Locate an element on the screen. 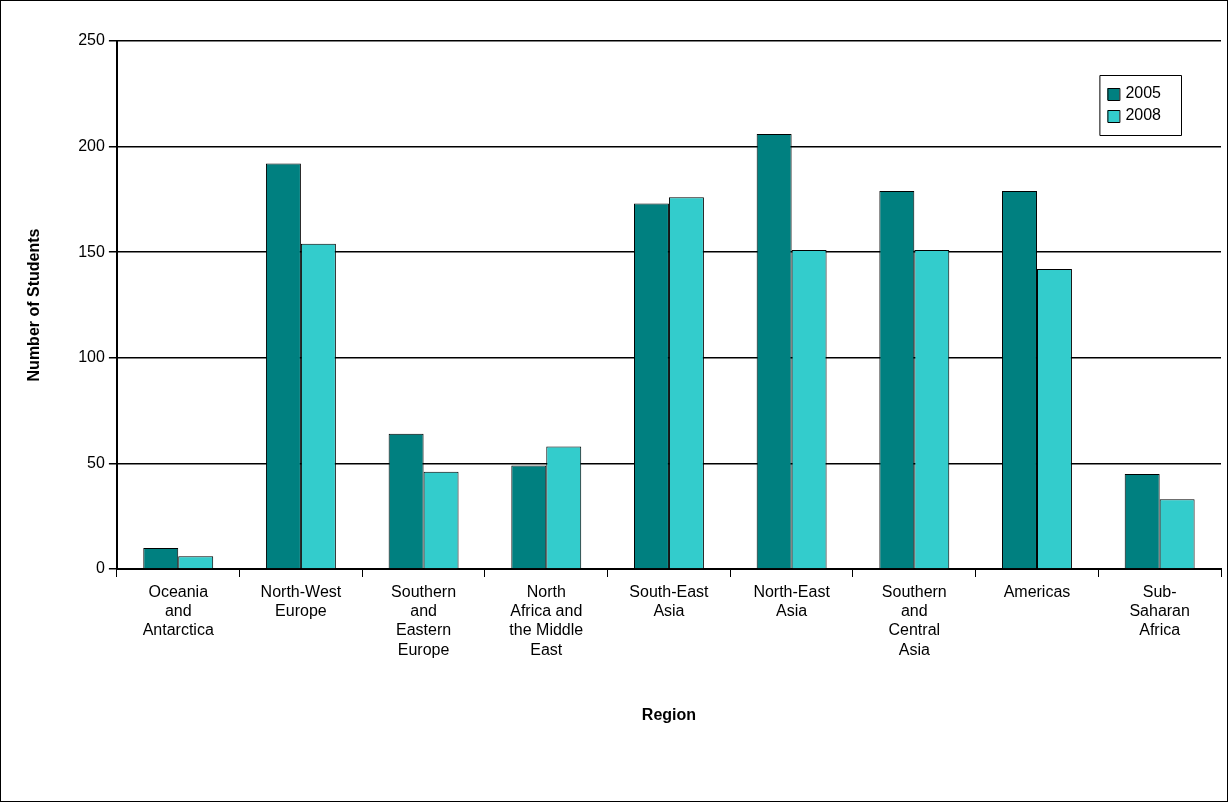 The width and height of the screenshot is (1228, 802). x-tick-label: Southern and Central Asia is located at coordinates (914, 620).